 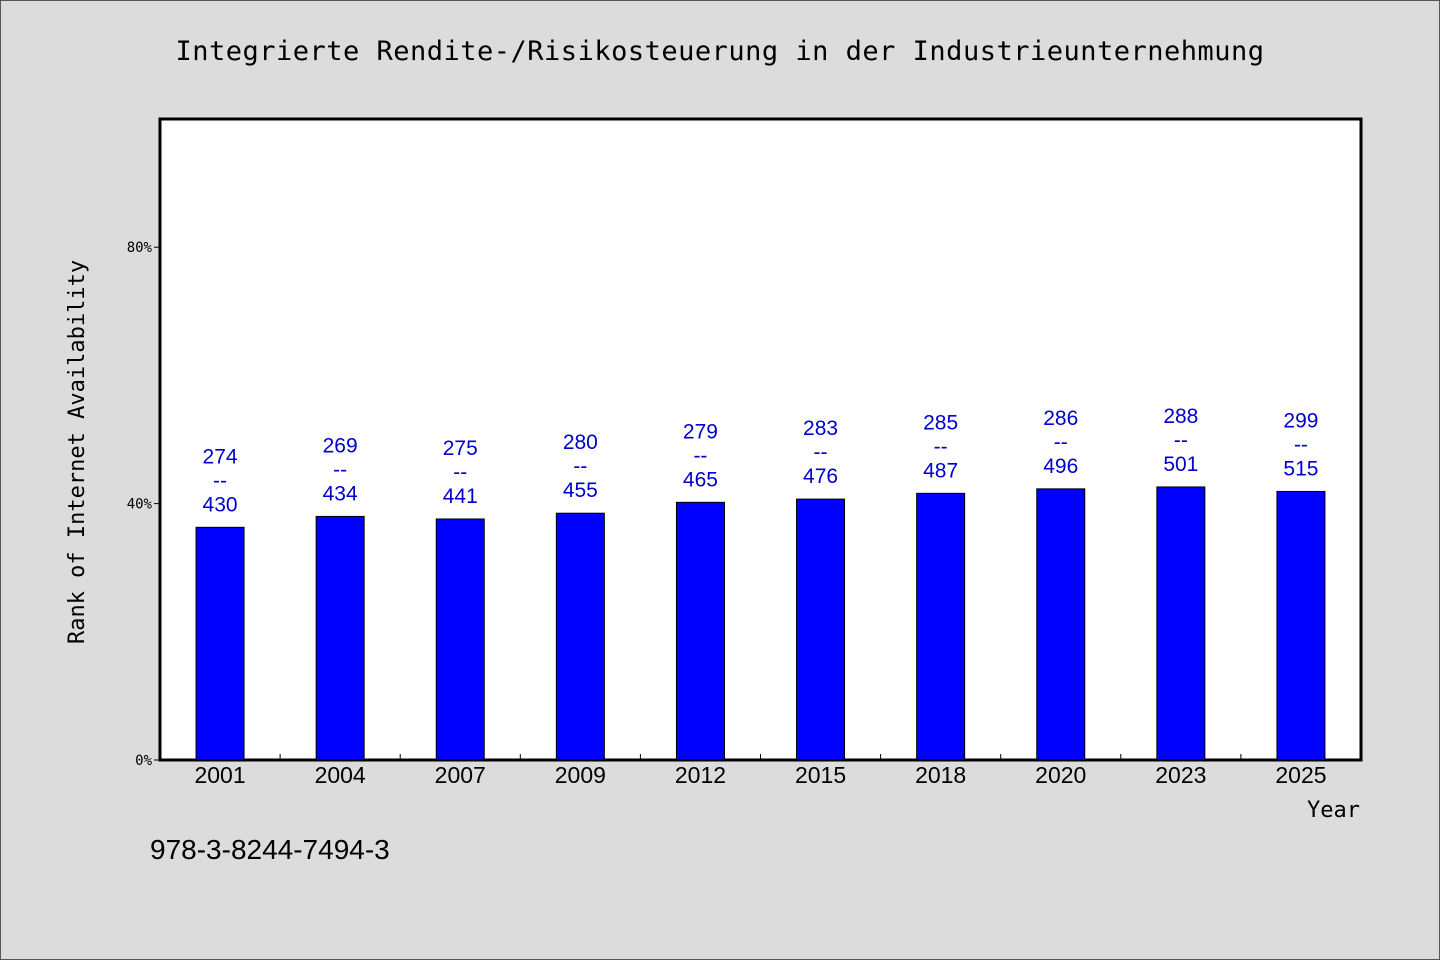 What do you see at coordinates (460, 496) in the screenshot?
I see `value-label-bottom-2007: 441` at bounding box center [460, 496].